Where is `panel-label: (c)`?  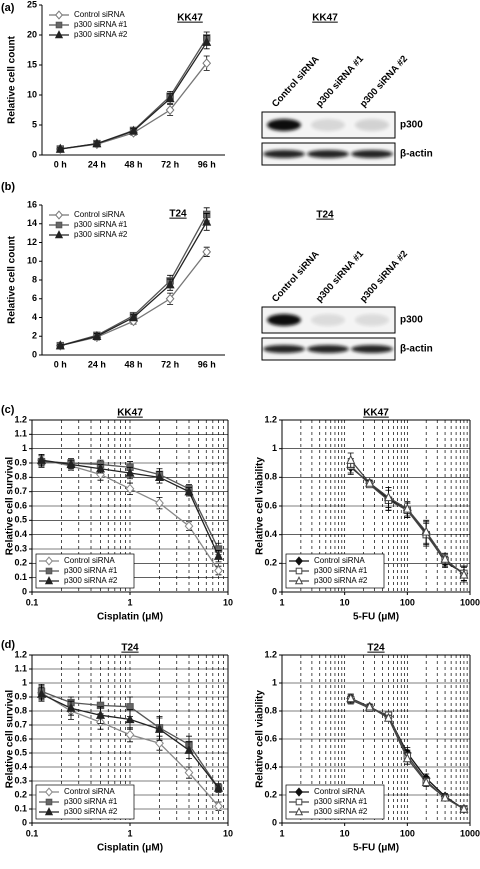
panel-label: (c) is located at coordinates (8, 410).